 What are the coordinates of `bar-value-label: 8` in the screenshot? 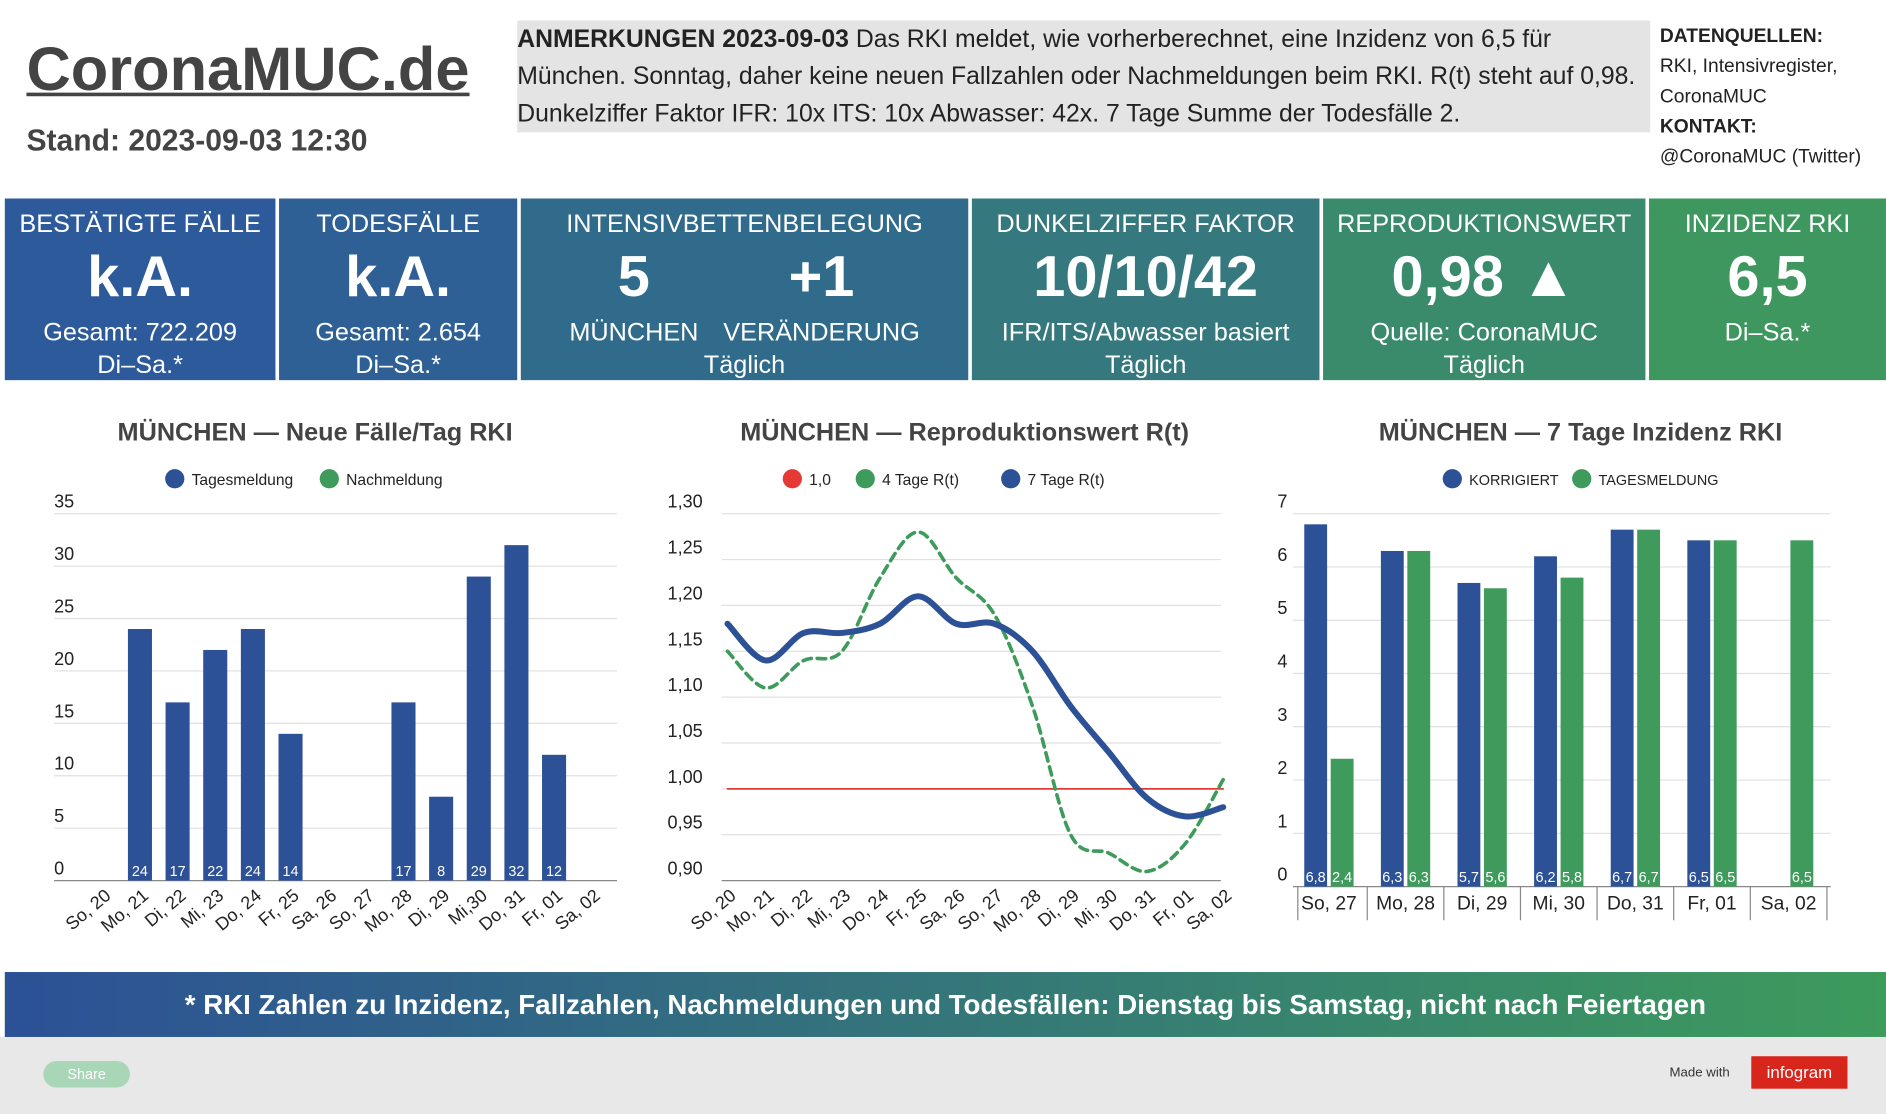 It's located at (441, 872).